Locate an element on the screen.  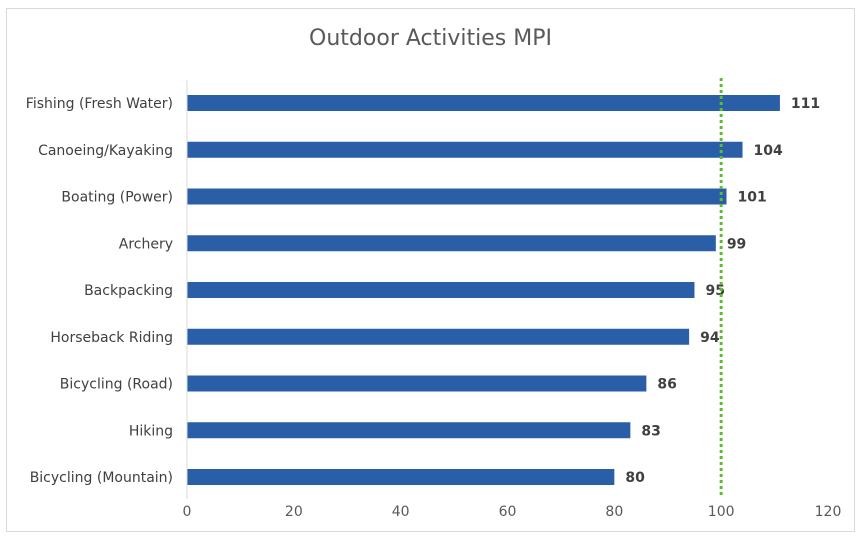
data-label: 111 is located at coordinates (805, 104).